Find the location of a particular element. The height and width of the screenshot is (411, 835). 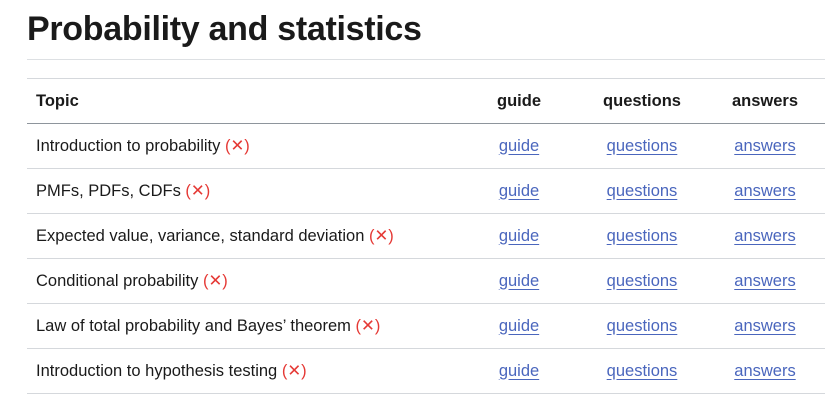

topic-cell: Introduction to hypothesis testing (✕) is located at coordinates (243, 371).